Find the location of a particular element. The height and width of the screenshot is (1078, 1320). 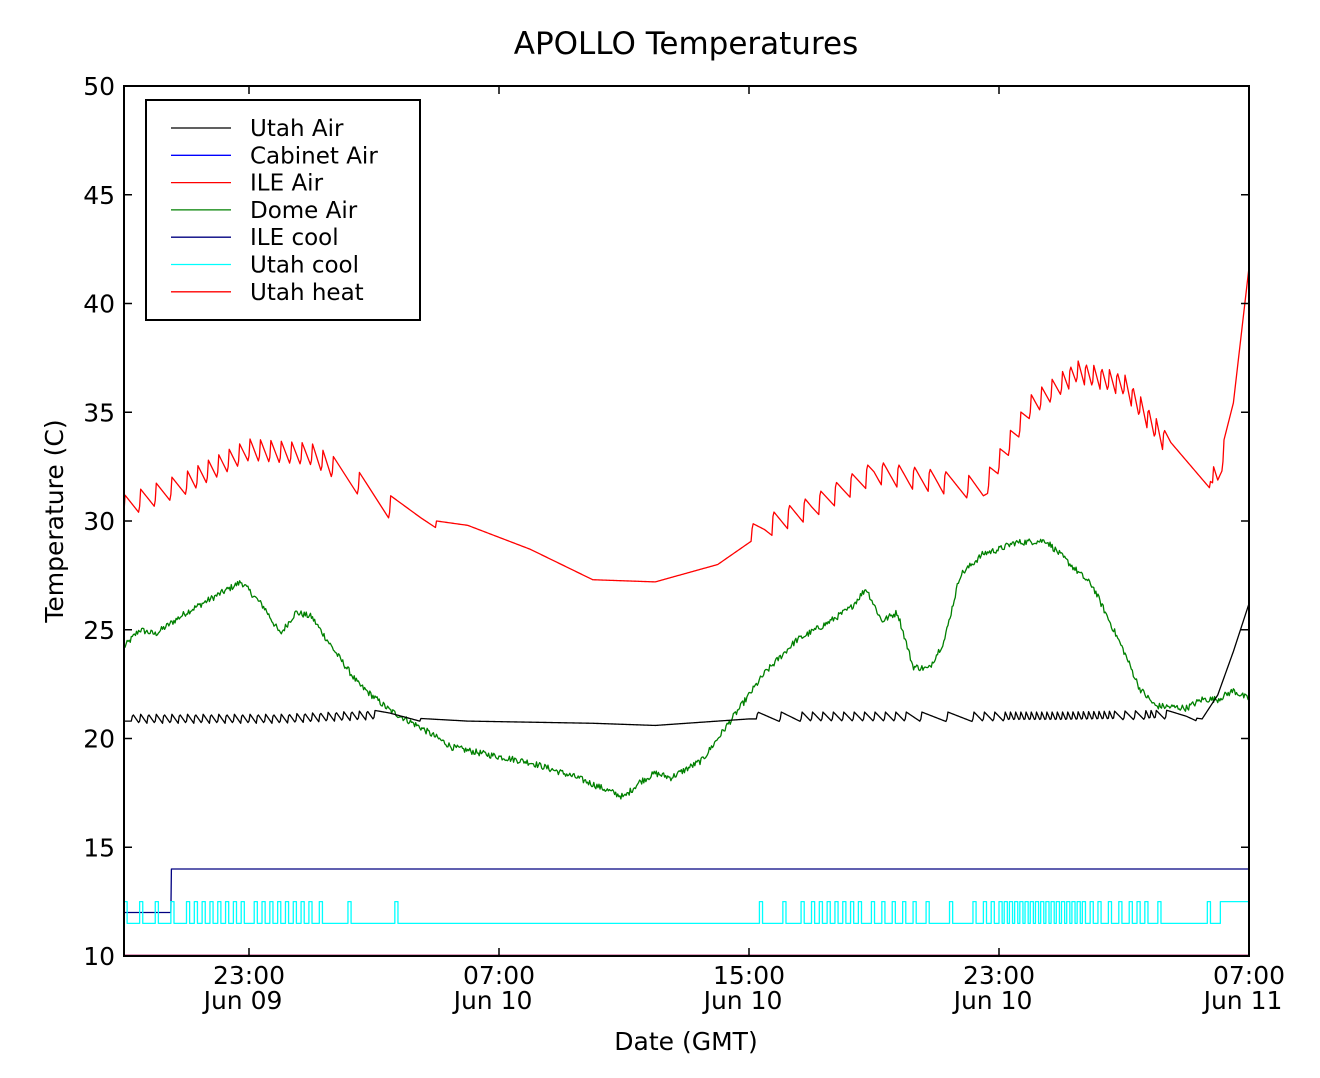

legend-label-dome-air: Dome Air is located at coordinates (304, 211).